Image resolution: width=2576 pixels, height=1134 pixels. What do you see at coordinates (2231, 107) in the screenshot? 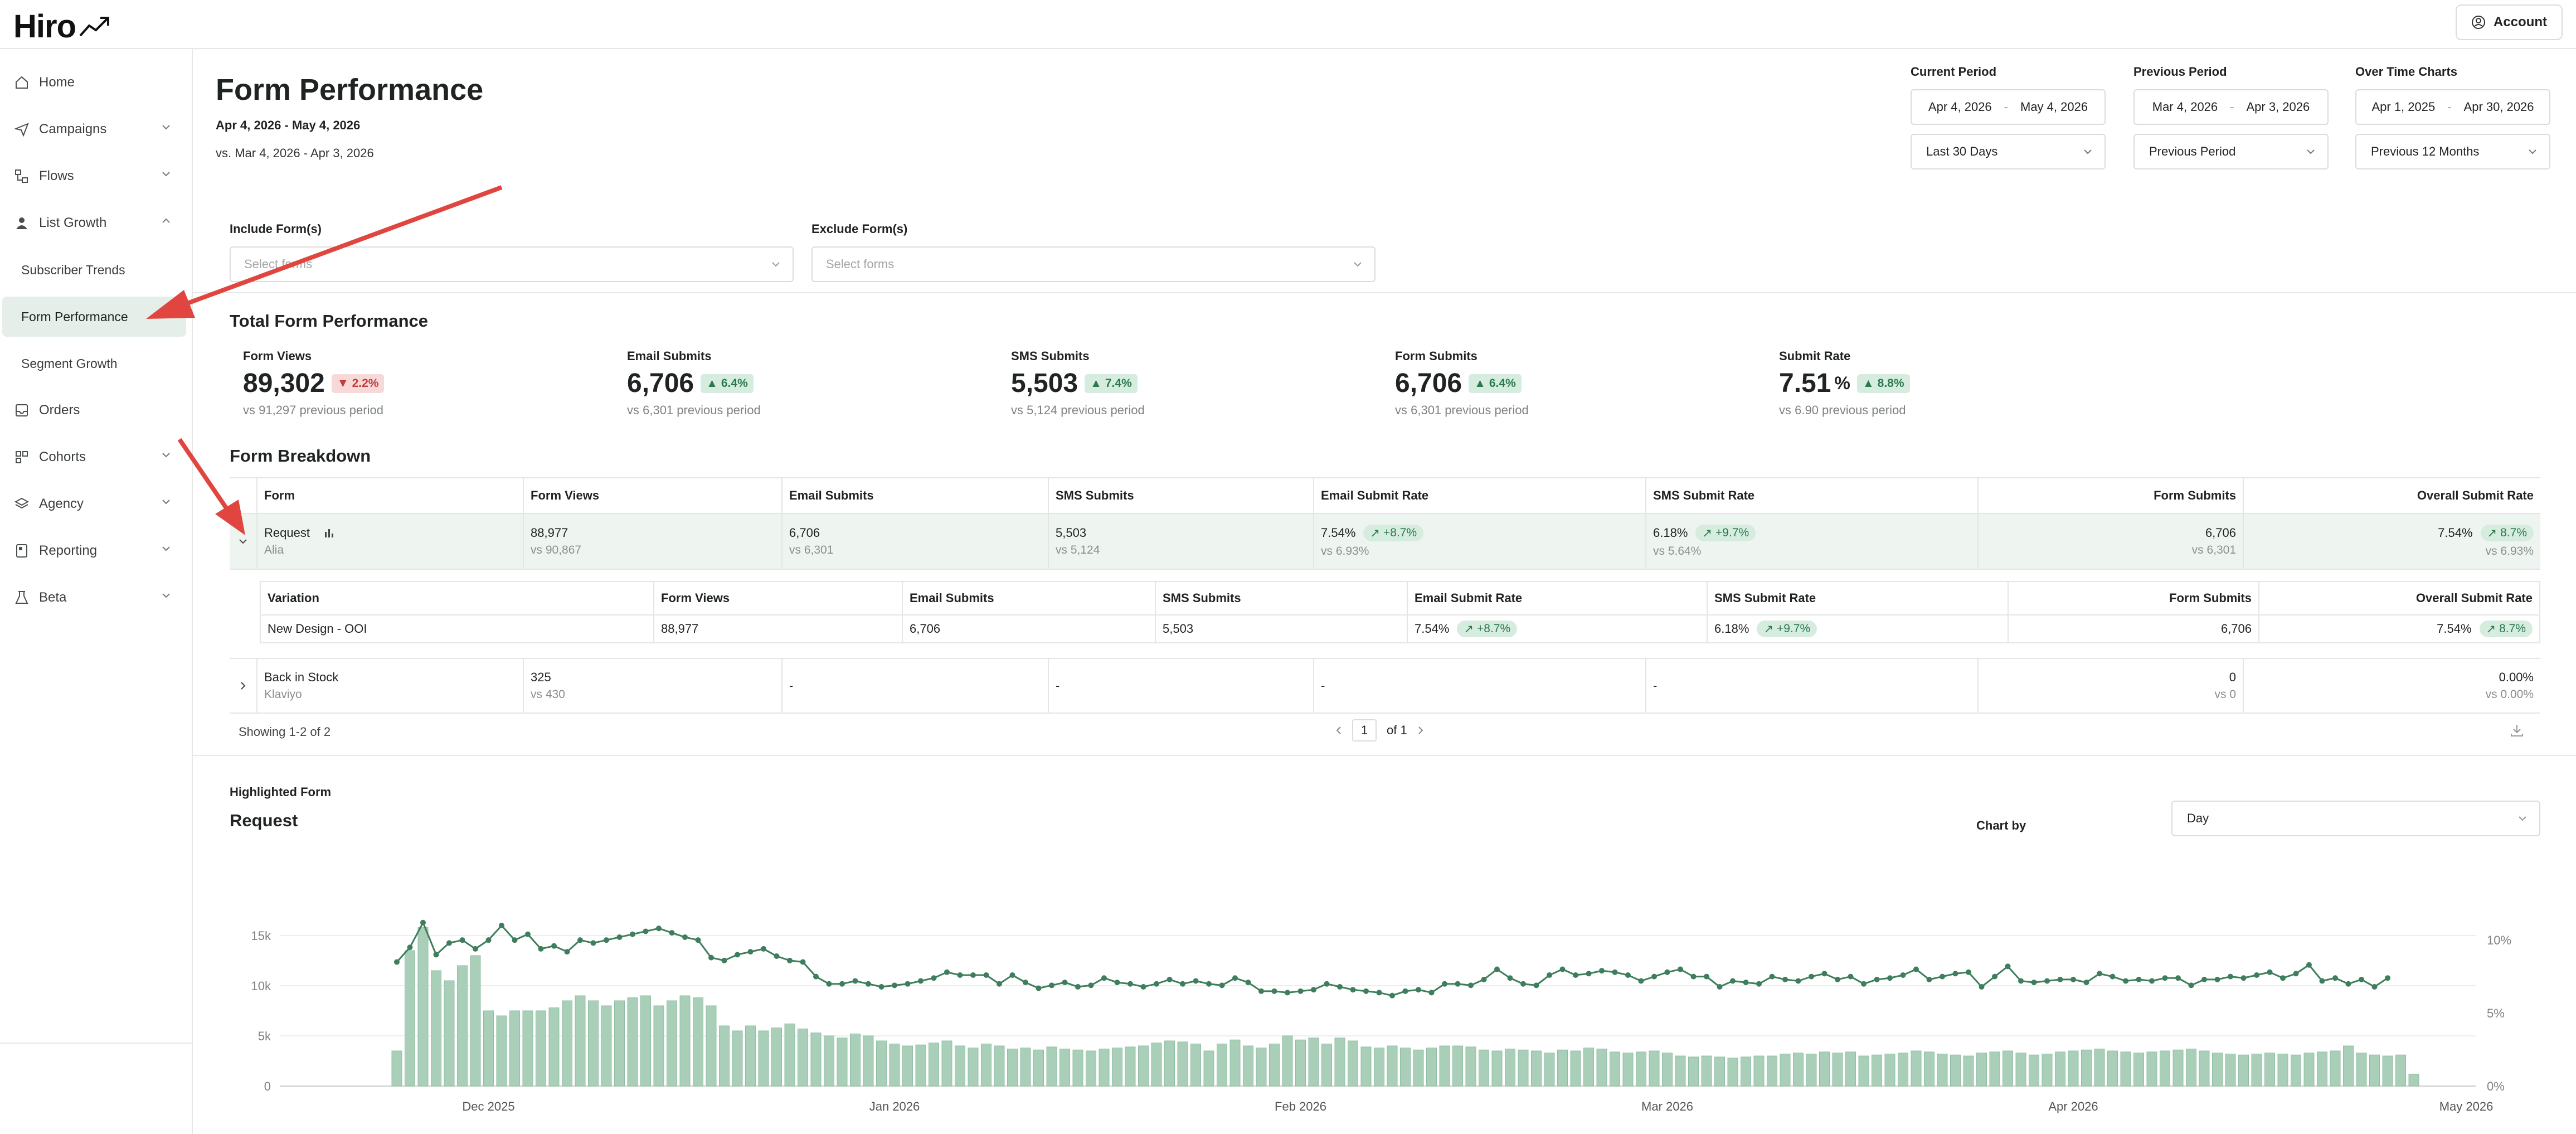
I see `previous-period-date-range: Mar 4, 2026 - Apr 3, 2026` at bounding box center [2231, 107].